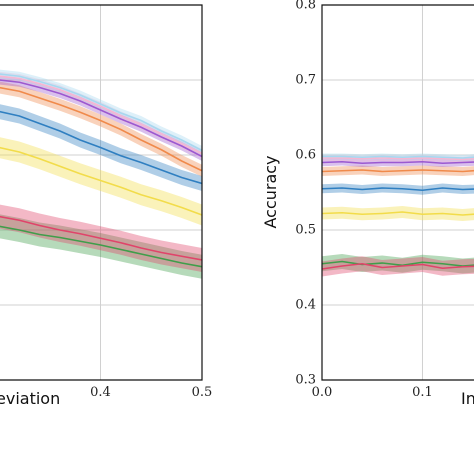 The image size is (474, 474). Describe the element at coordinates (151, 392) in the screenshot. I see `left-tick-labels: 0.4 0.5` at that location.